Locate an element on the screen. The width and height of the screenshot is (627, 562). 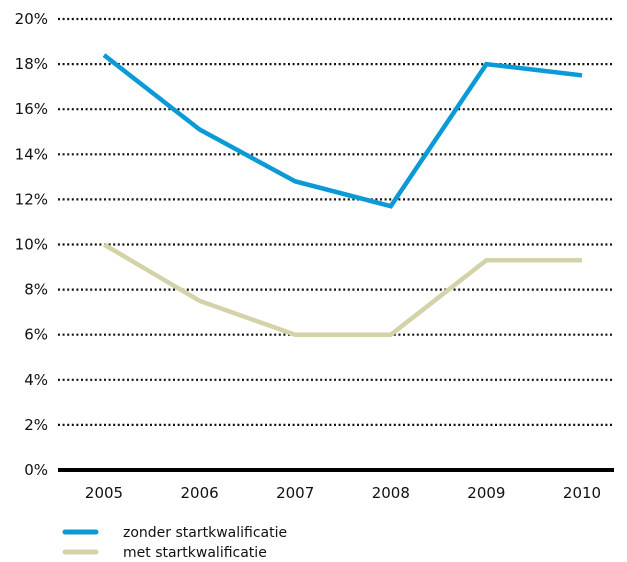
y-tick-label: 10% is located at coordinates (31, 245).